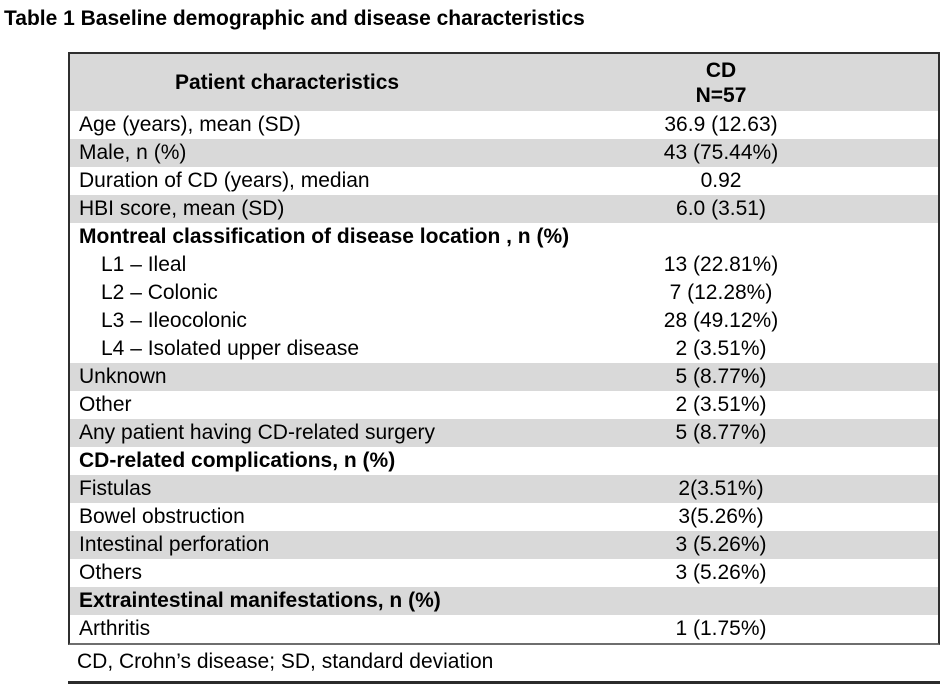  What do you see at coordinates (504, 209) in the screenshot?
I see `table-row: HBI score, mean (SD) 6.0 (3.51)` at bounding box center [504, 209].